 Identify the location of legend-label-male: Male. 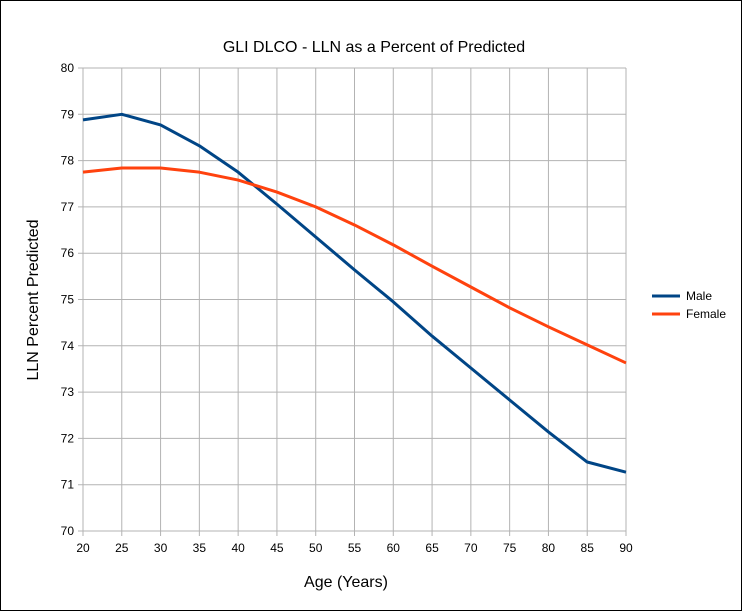
(699, 296).